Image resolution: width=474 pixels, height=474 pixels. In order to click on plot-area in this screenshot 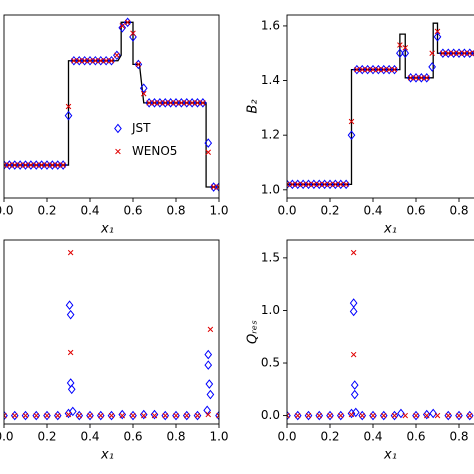, I will do `click(380, 106)`.